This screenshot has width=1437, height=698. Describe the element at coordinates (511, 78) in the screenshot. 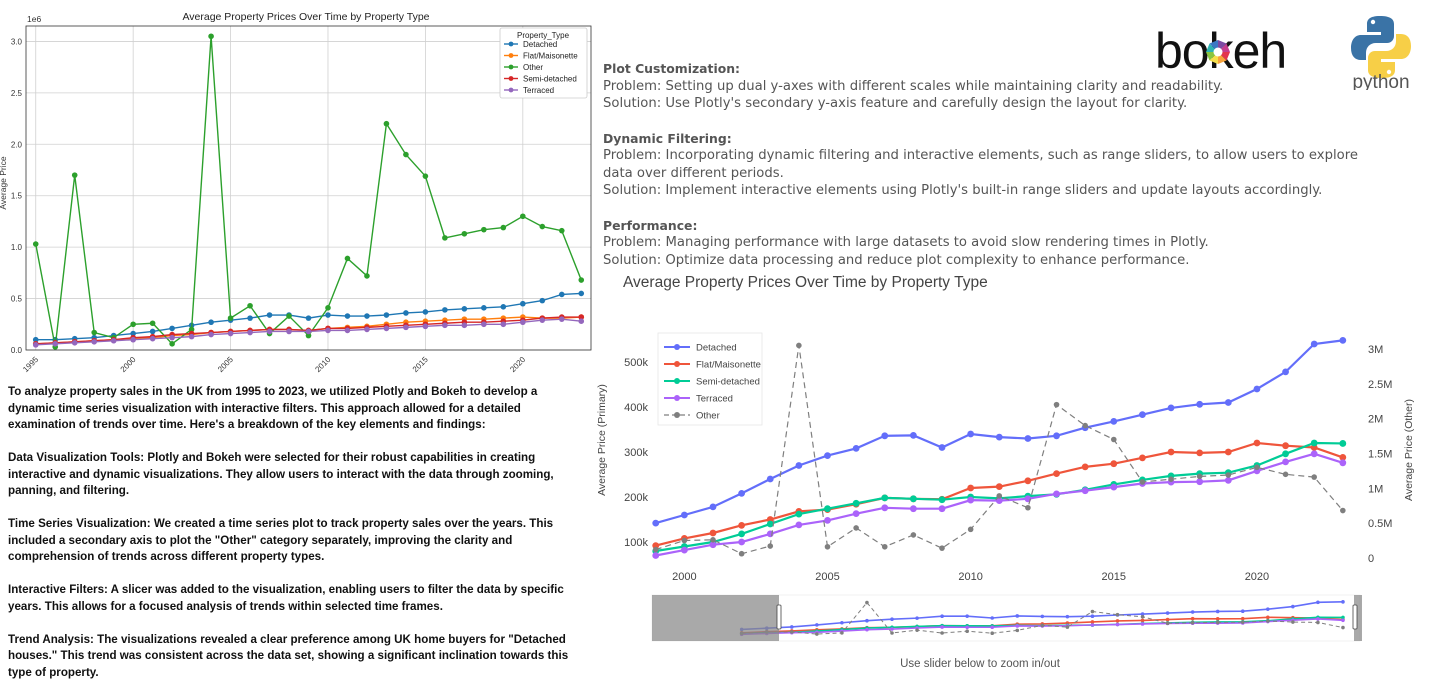

I see `chart1-legend-marker-semi-detached` at that location.